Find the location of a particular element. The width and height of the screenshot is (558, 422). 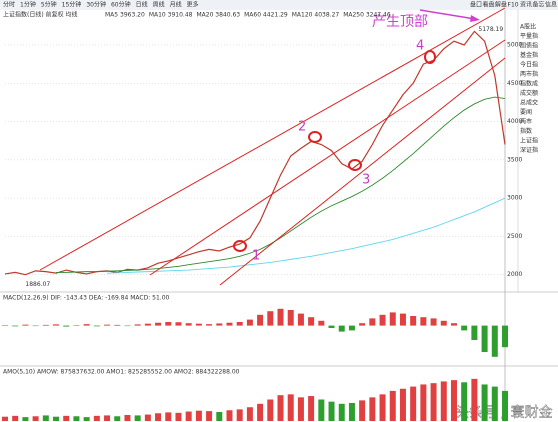

toolbar-item: 日线 is located at coordinates (142, 5).